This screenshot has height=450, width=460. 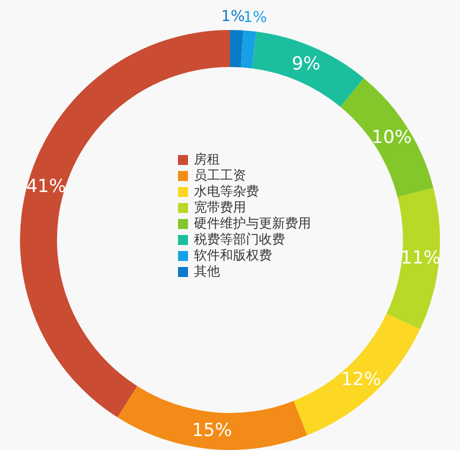 I want to click on data-label: 15%, so click(x=212, y=431).